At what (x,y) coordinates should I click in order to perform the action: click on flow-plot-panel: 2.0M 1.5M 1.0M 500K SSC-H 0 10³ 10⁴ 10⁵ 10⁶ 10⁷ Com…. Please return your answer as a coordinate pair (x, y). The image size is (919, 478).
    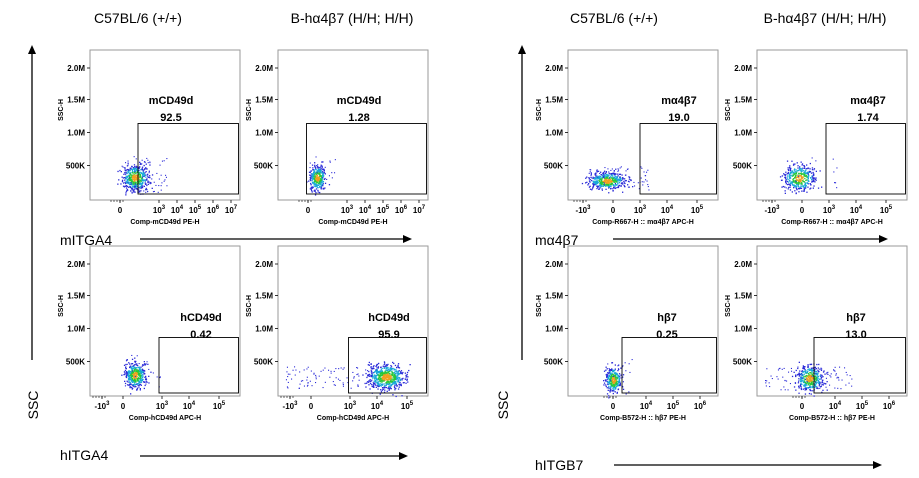
    Looking at the image, I should click on (337, 137).